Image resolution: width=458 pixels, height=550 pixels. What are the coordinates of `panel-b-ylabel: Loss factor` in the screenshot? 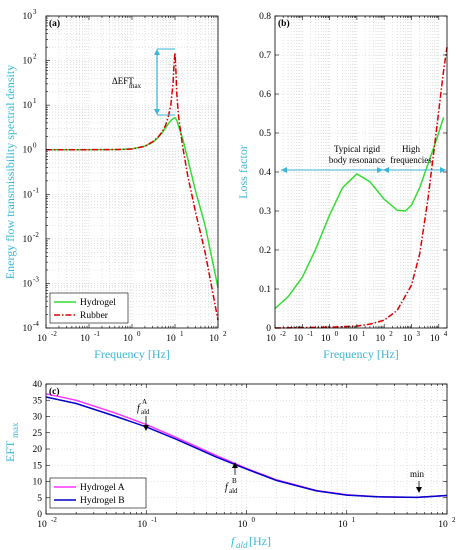 It's located at (243, 172).